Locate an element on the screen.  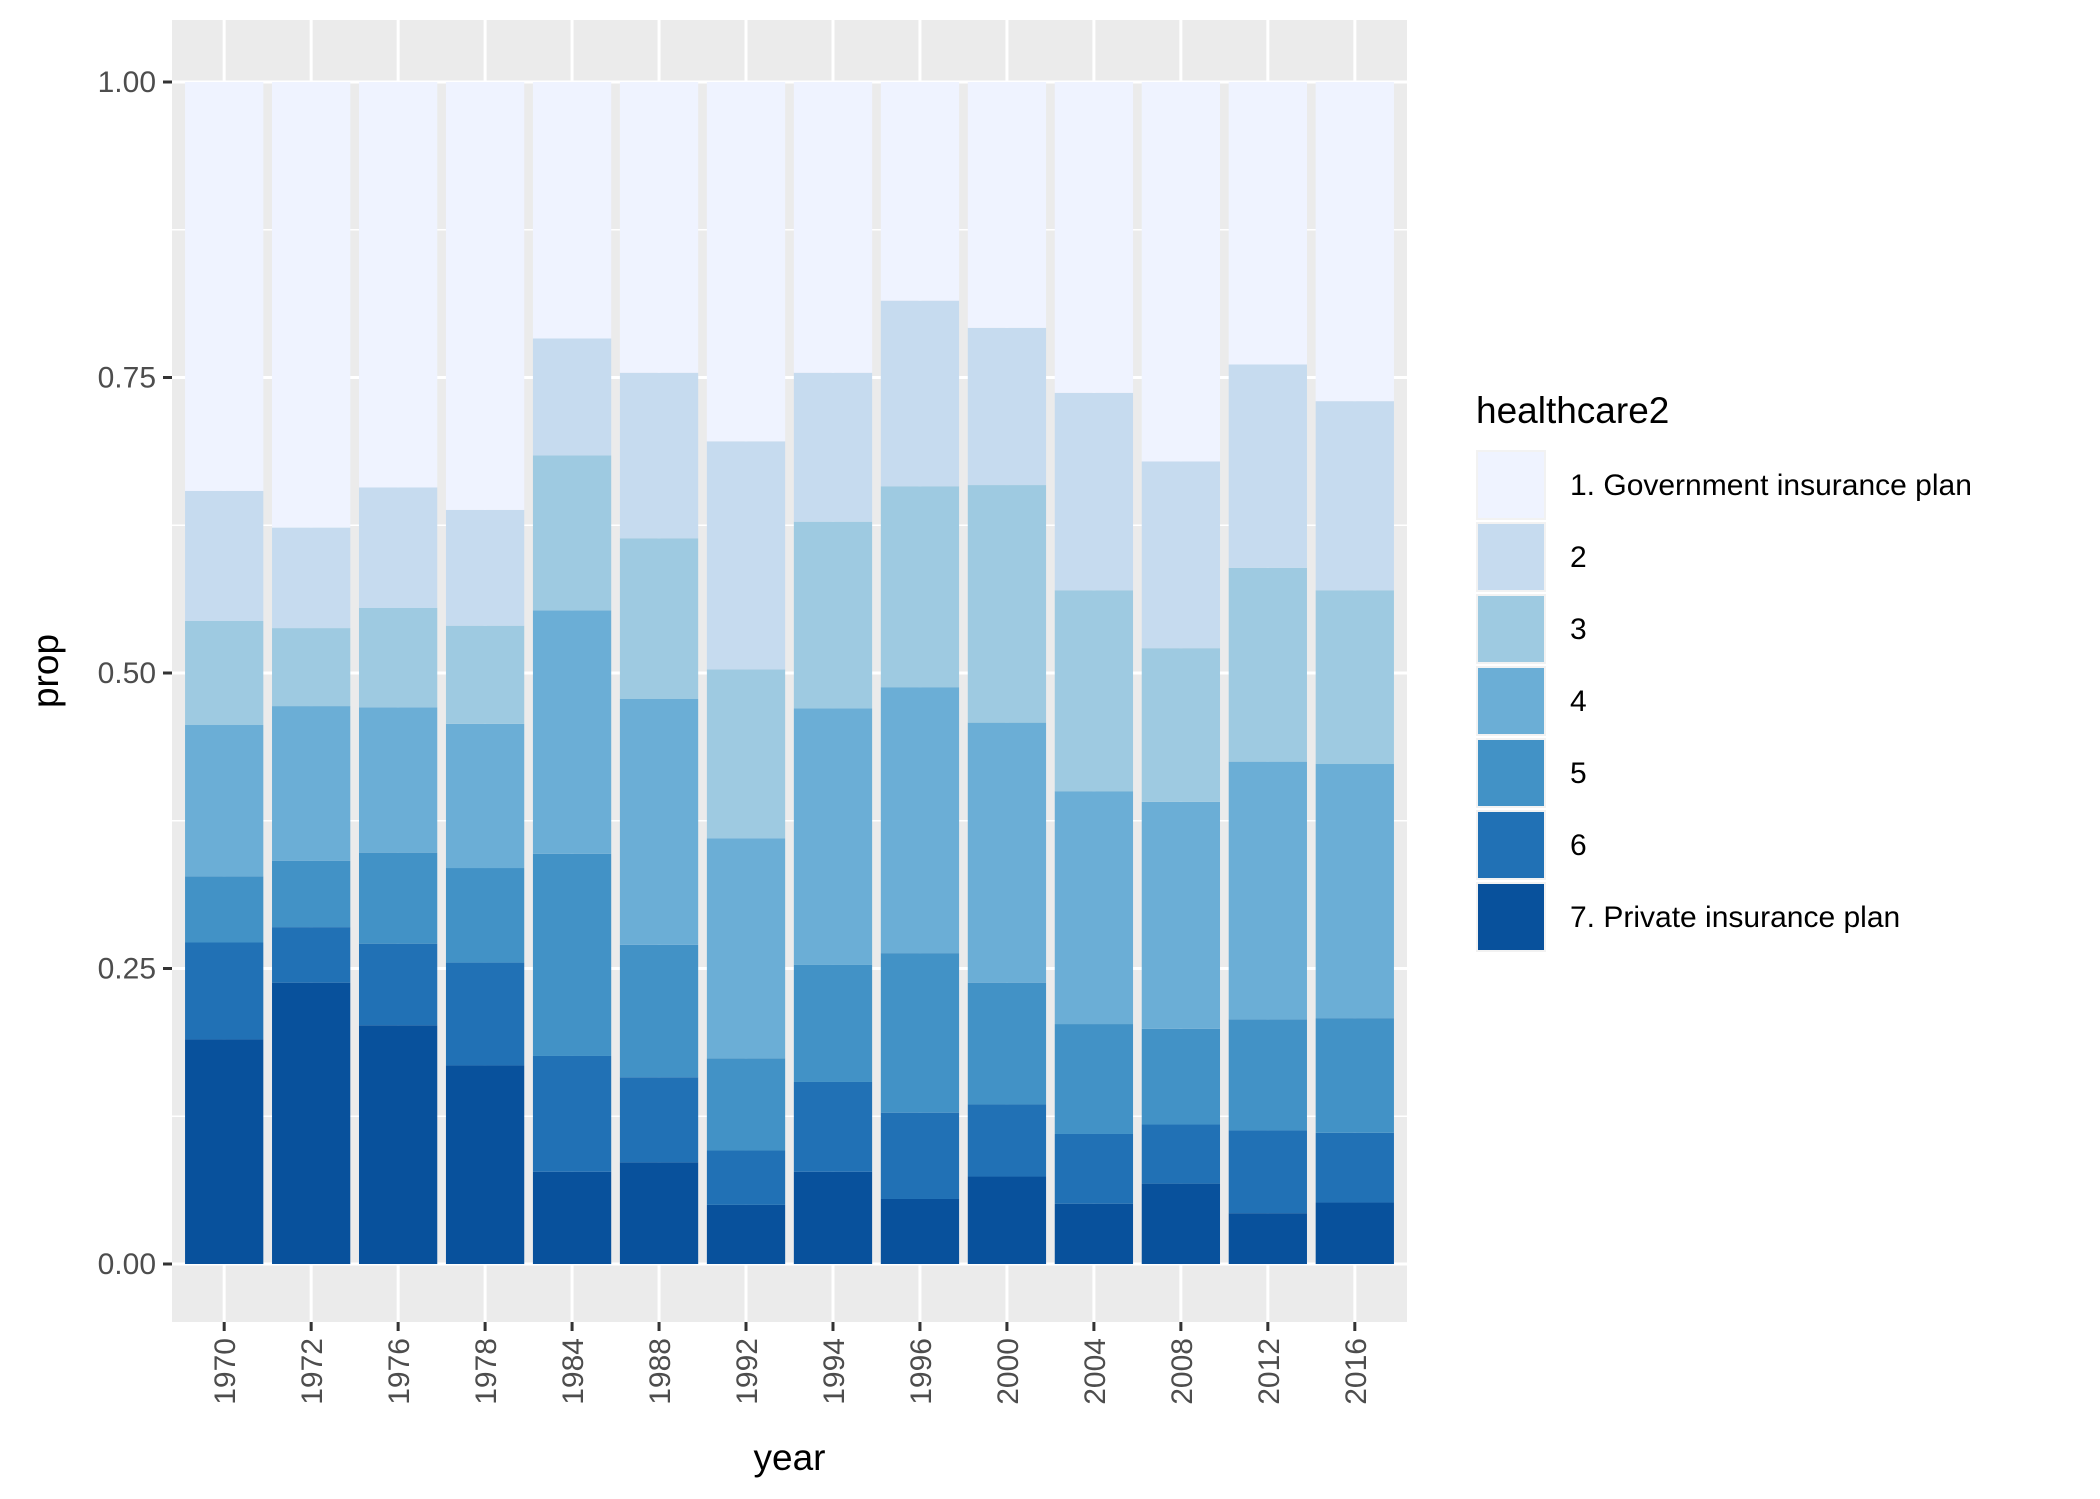
legend-title: healthcare2 is located at coordinates (1572, 410).